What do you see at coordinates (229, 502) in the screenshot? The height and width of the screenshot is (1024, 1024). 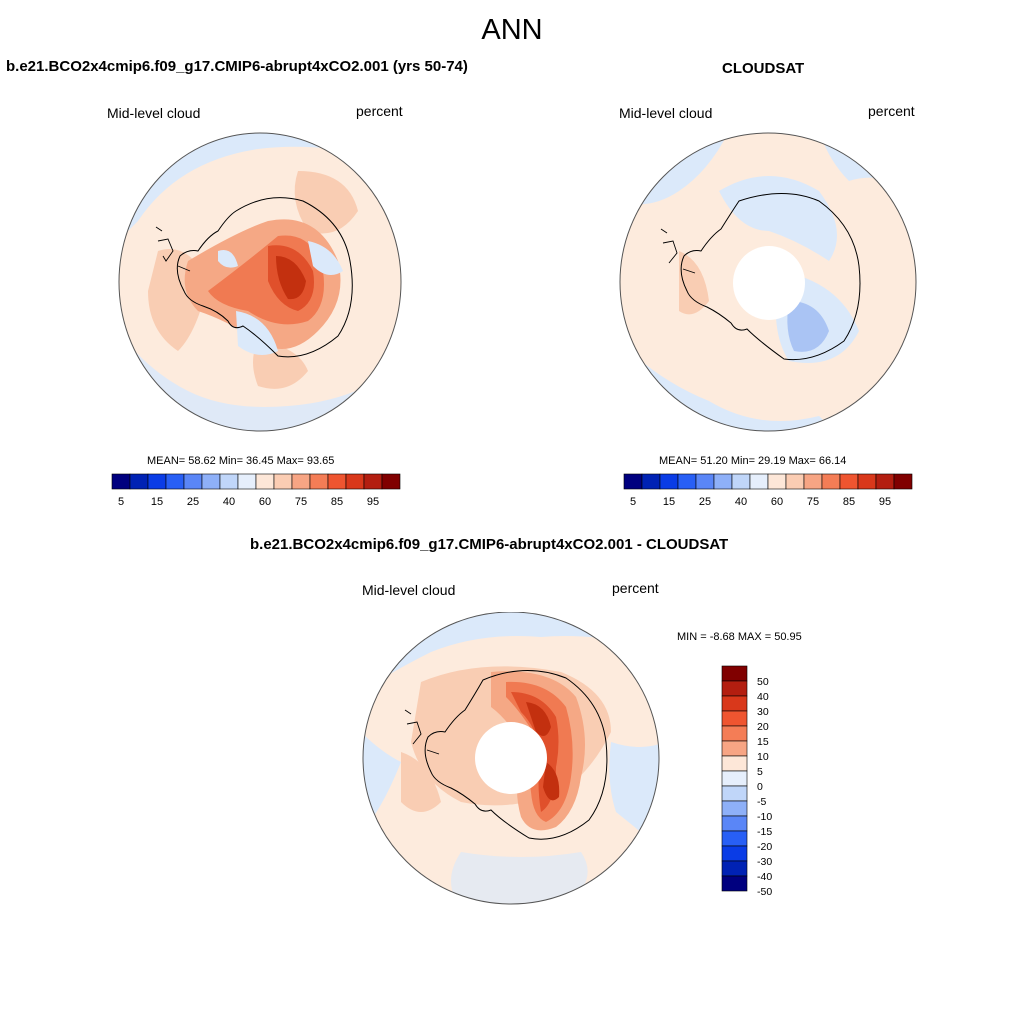 I see `panel-1-colorbar-tick-label: 40` at bounding box center [229, 502].